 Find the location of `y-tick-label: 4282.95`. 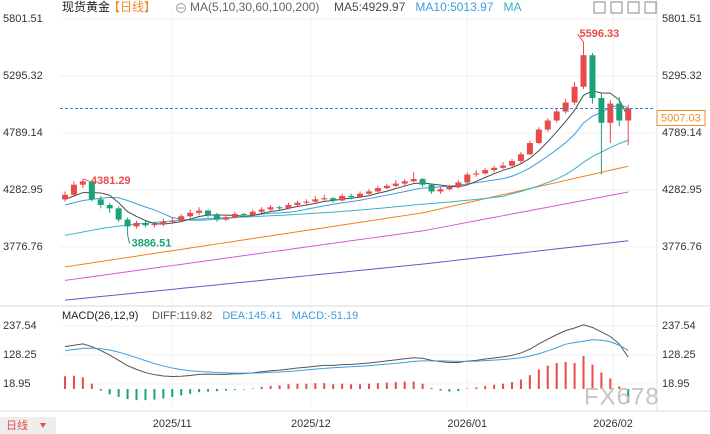

y-tick-label: 4282.95 is located at coordinates (23, 190).